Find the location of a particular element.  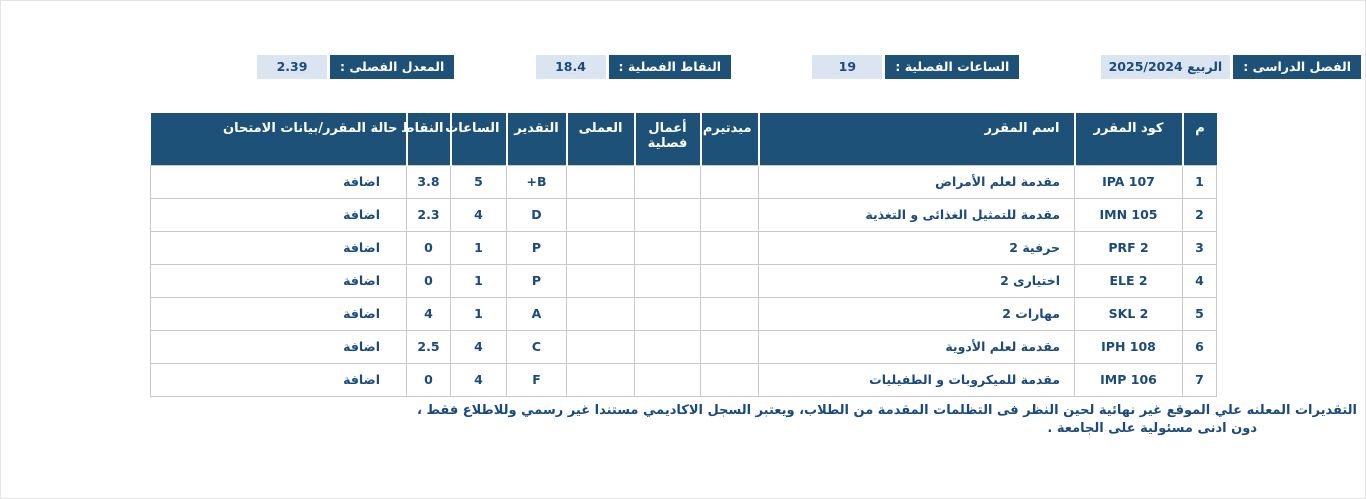

semester-hours-label: الساعات الفصلية : is located at coordinates (952, 67).